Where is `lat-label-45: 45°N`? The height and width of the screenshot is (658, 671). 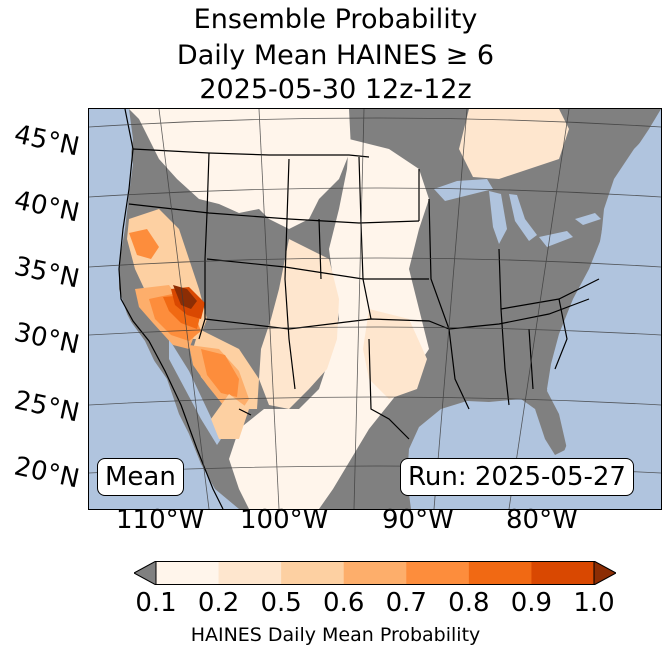
lat-label-45: 45°N is located at coordinates (46, 141).